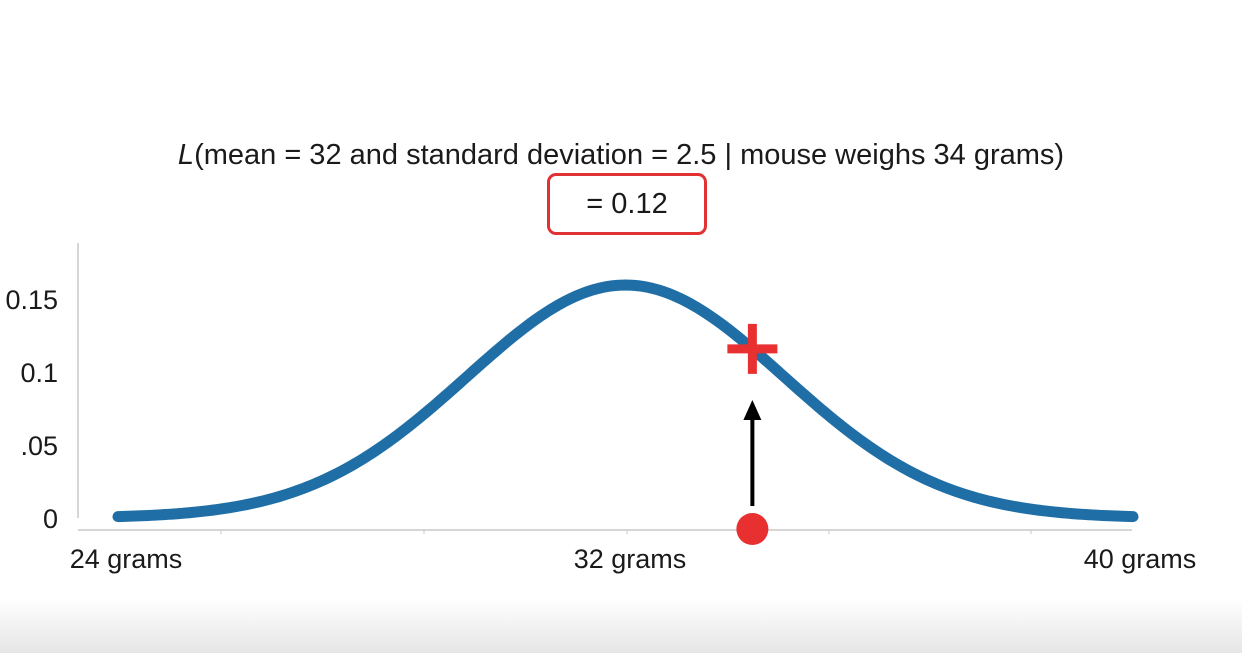 Image resolution: width=1242 pixels, height=653 pixels. What do you see at coordinates (752, 410) in the screenshot?
I see `arrow-head` at bounding box center [752, 410].